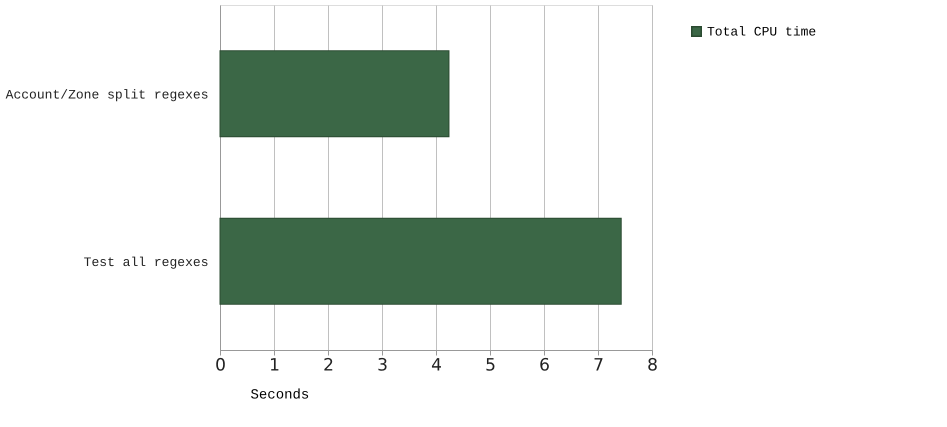  Describe the element at coordinates (220, 366) in the screenshot. I see `x-tick-label: 0` at that location.